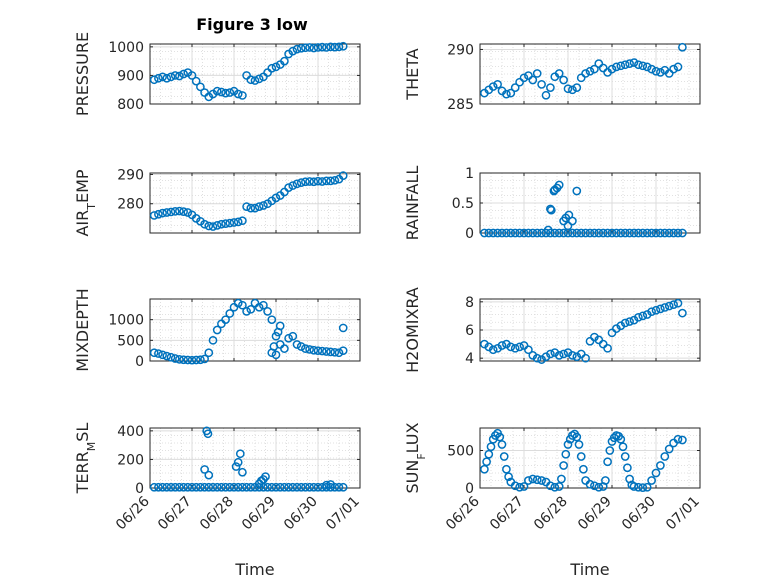 Image resolution: width=778 pixels, height=583 pixels. Describe the element at coordinates (130, 341) in the screenshot. I see `y-tick-label: 500` at that location.